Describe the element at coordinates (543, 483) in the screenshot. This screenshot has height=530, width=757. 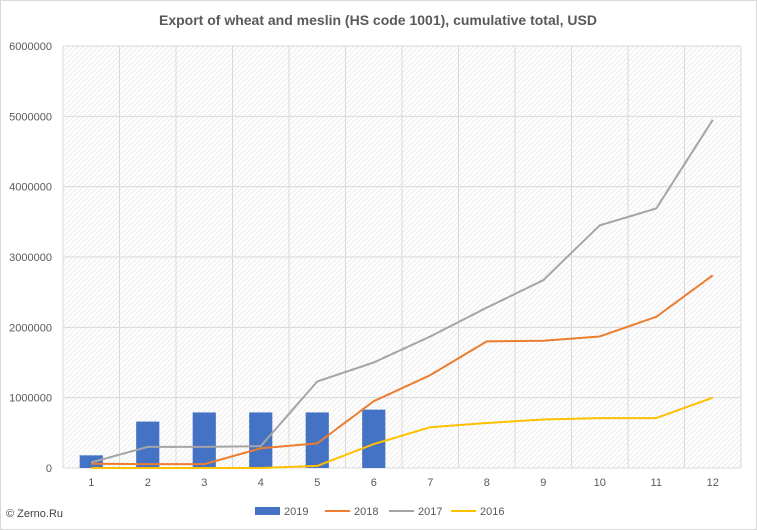
I see `x-tick-label: 9` at that location.